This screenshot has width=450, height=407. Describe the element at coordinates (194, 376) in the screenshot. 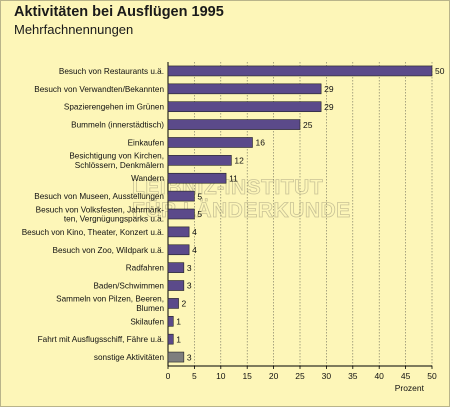

I see `tick-label: 5` at that location.